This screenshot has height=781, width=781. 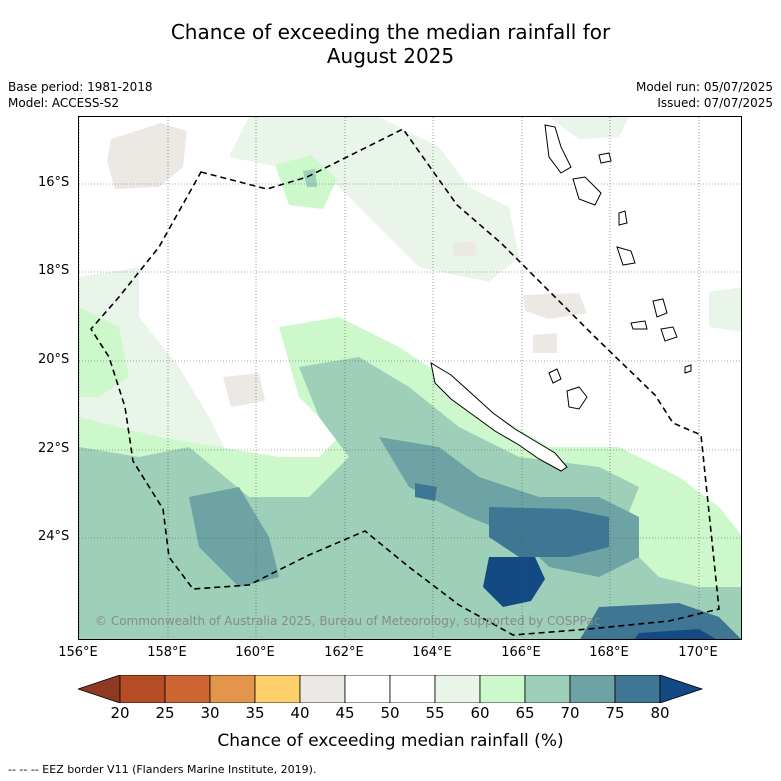 What do you see at coordinates (165, 713) in the screenshot?
I see `colorbar-tick-label: 25` at bounding box center [165, 713].